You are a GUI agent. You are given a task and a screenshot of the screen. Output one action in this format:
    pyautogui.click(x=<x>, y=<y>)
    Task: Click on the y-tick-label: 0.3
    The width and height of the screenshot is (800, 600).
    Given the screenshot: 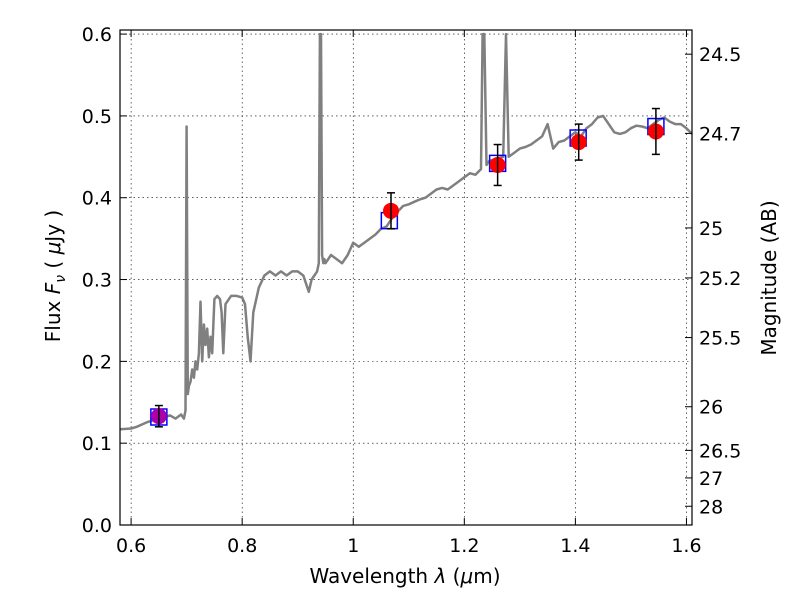 What is the action you would take?
    pyautogui.click(x=97, y=281)
    